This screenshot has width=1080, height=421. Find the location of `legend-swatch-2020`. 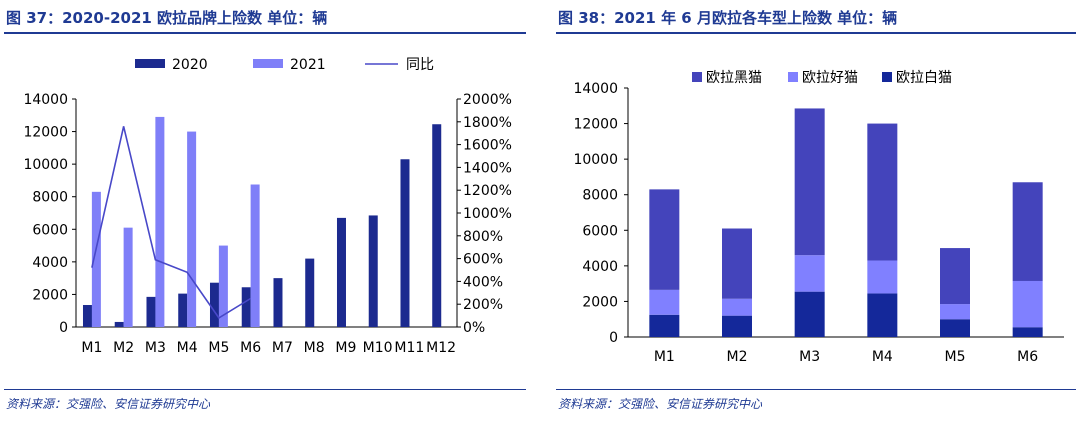

legend-swatch-2020 is located at coordinates (150, 63).